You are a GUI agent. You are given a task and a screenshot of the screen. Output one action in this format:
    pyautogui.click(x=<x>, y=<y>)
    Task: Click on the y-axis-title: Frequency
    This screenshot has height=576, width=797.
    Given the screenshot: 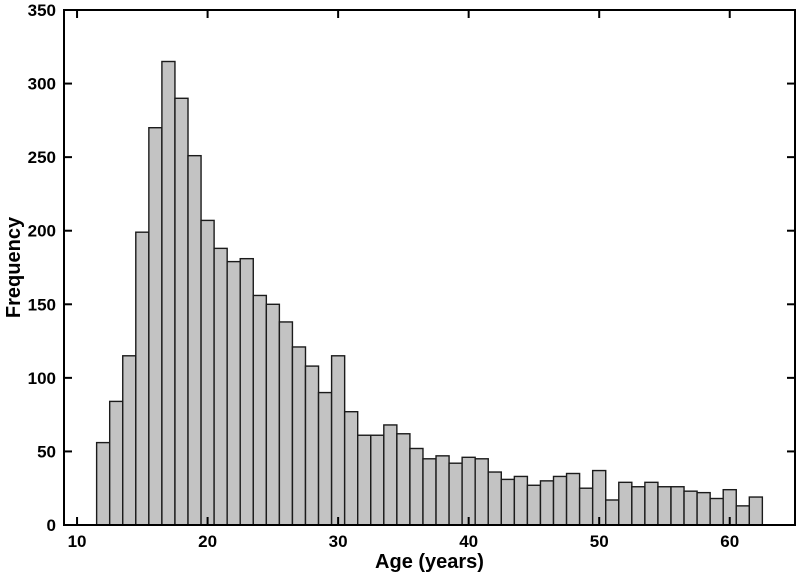 What is the action you would take?
    pyautogui.click(x=14, y=267)
    